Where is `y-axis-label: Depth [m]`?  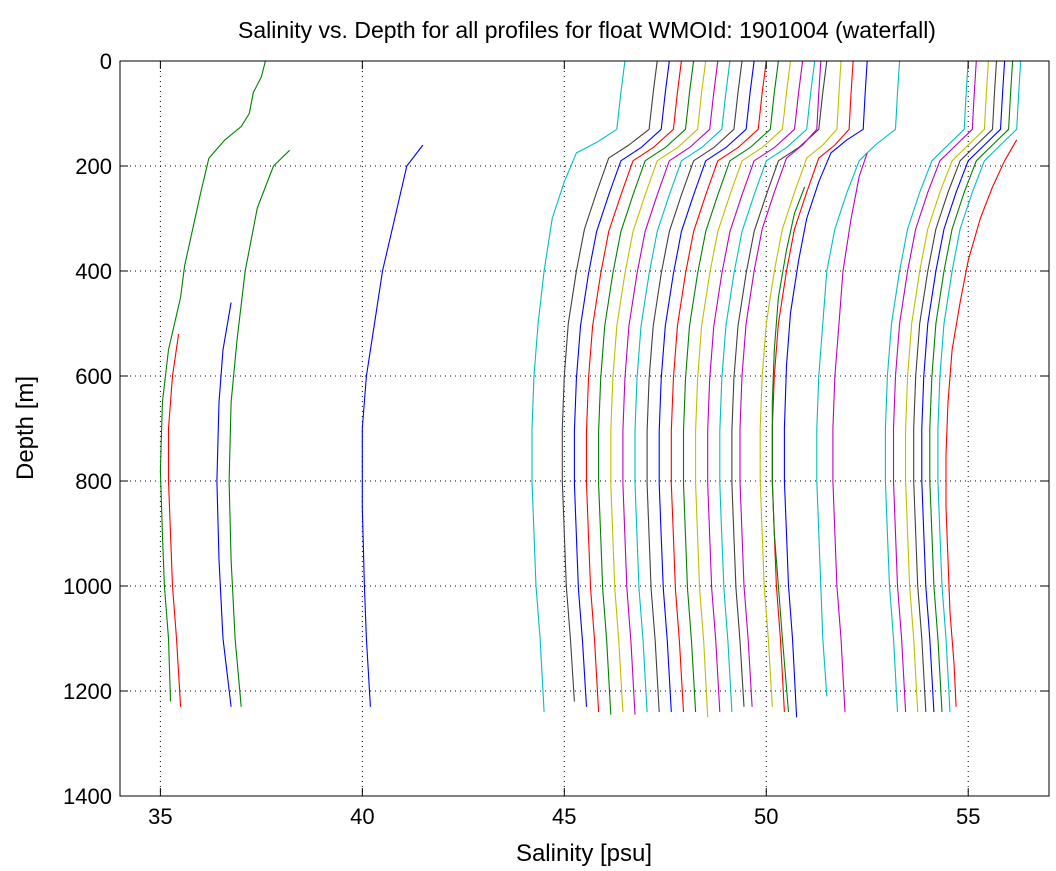
y-axis-label: Depth [m] is located at coordinates (25, 428).